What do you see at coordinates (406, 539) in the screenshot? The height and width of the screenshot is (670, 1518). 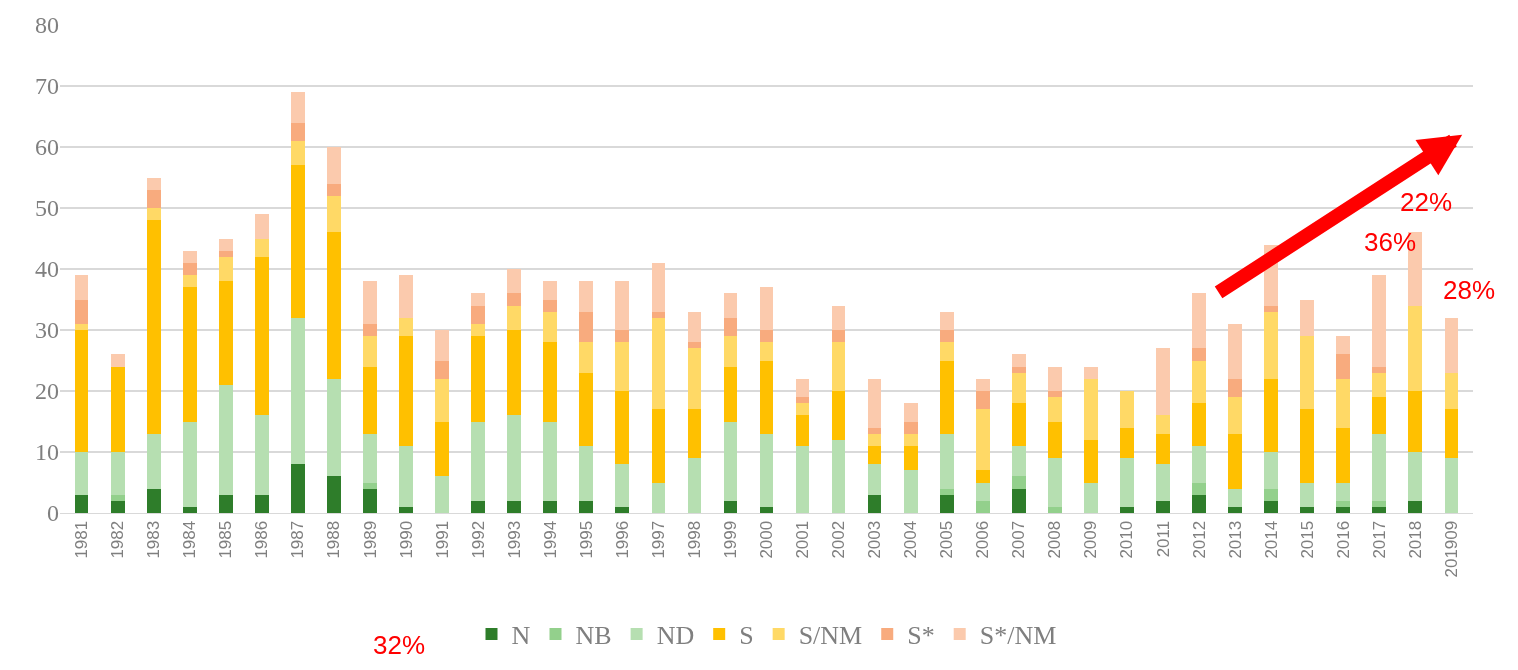 I see `x-tick-label: 1990` at bounding box center [406, 539].